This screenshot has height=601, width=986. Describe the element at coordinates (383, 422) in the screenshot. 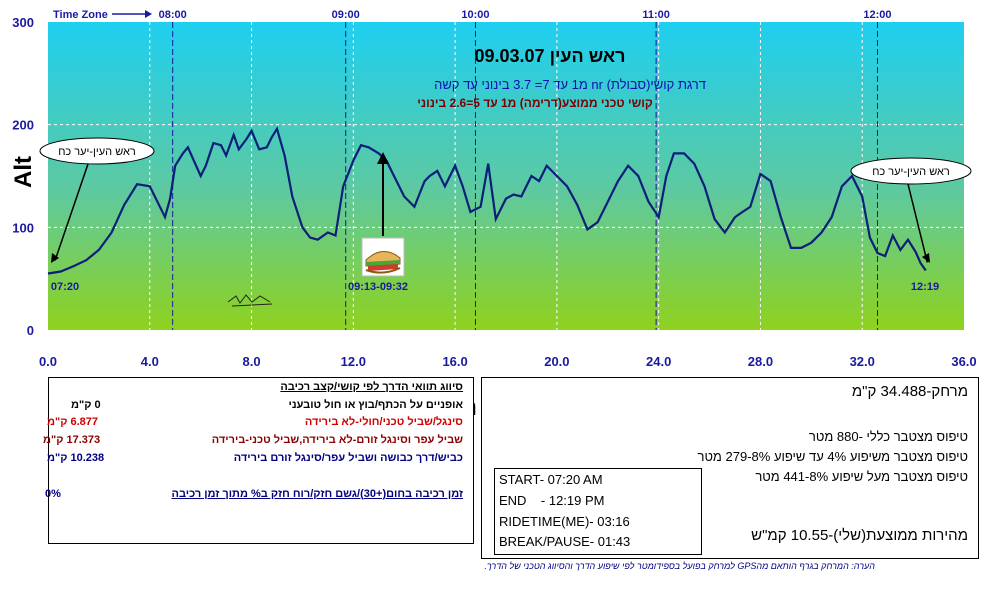

I see `legend-row-text: סינגל/שביל טכני/חולי-לא בירידה` at that location.